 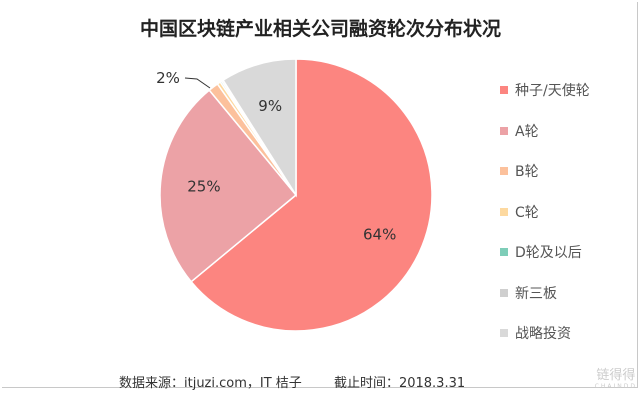 I want to click on legend-label: 战略投资, so click(x=543, y=334).